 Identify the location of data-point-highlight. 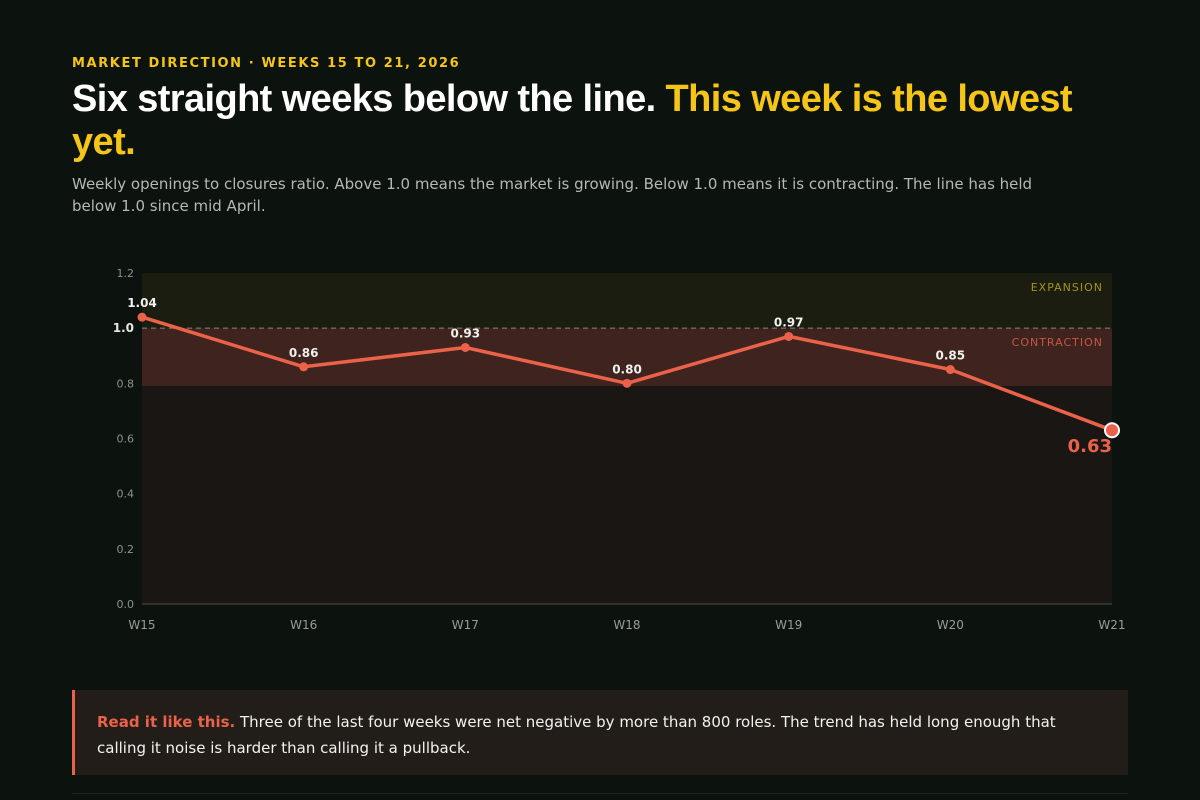
(1112, 430).